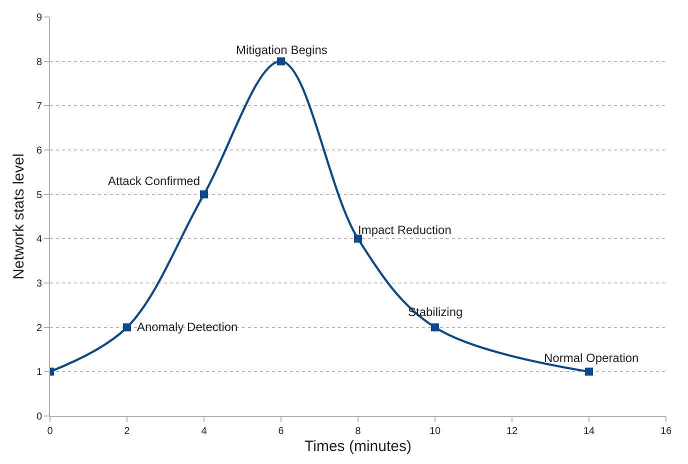  Describe the element at coordinates (39, 372) in the screenshot. I see `y-tick-label: 1` at that location.